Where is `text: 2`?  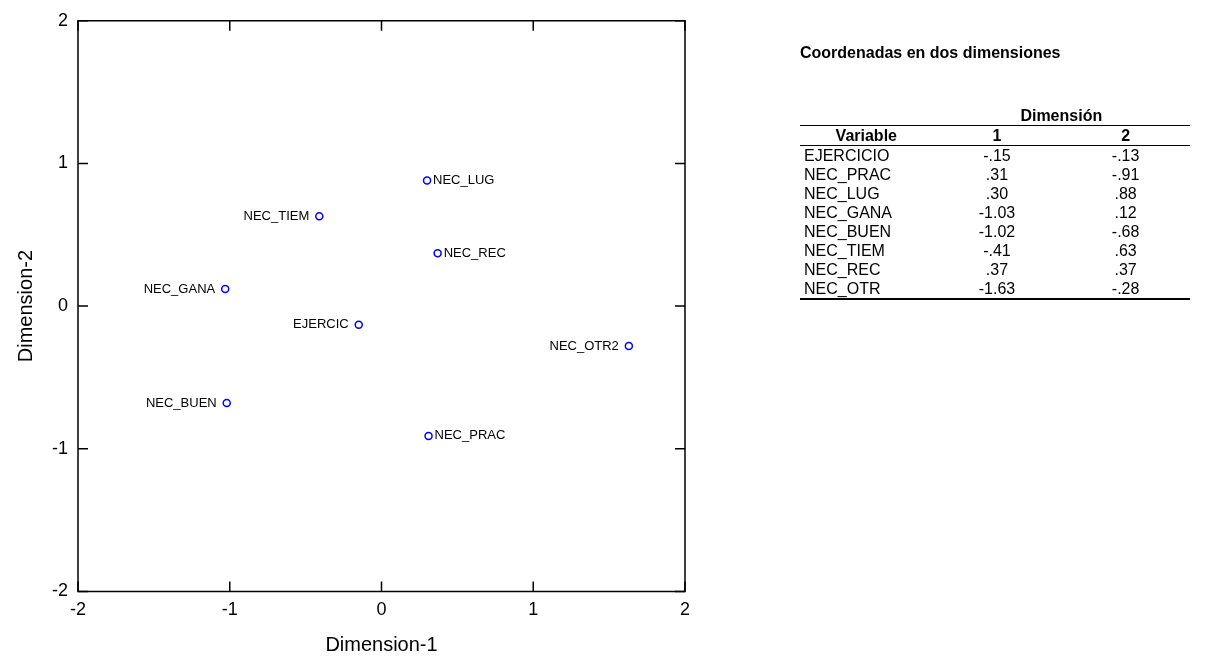
text: 2 is located at coordinates (1125, 135).